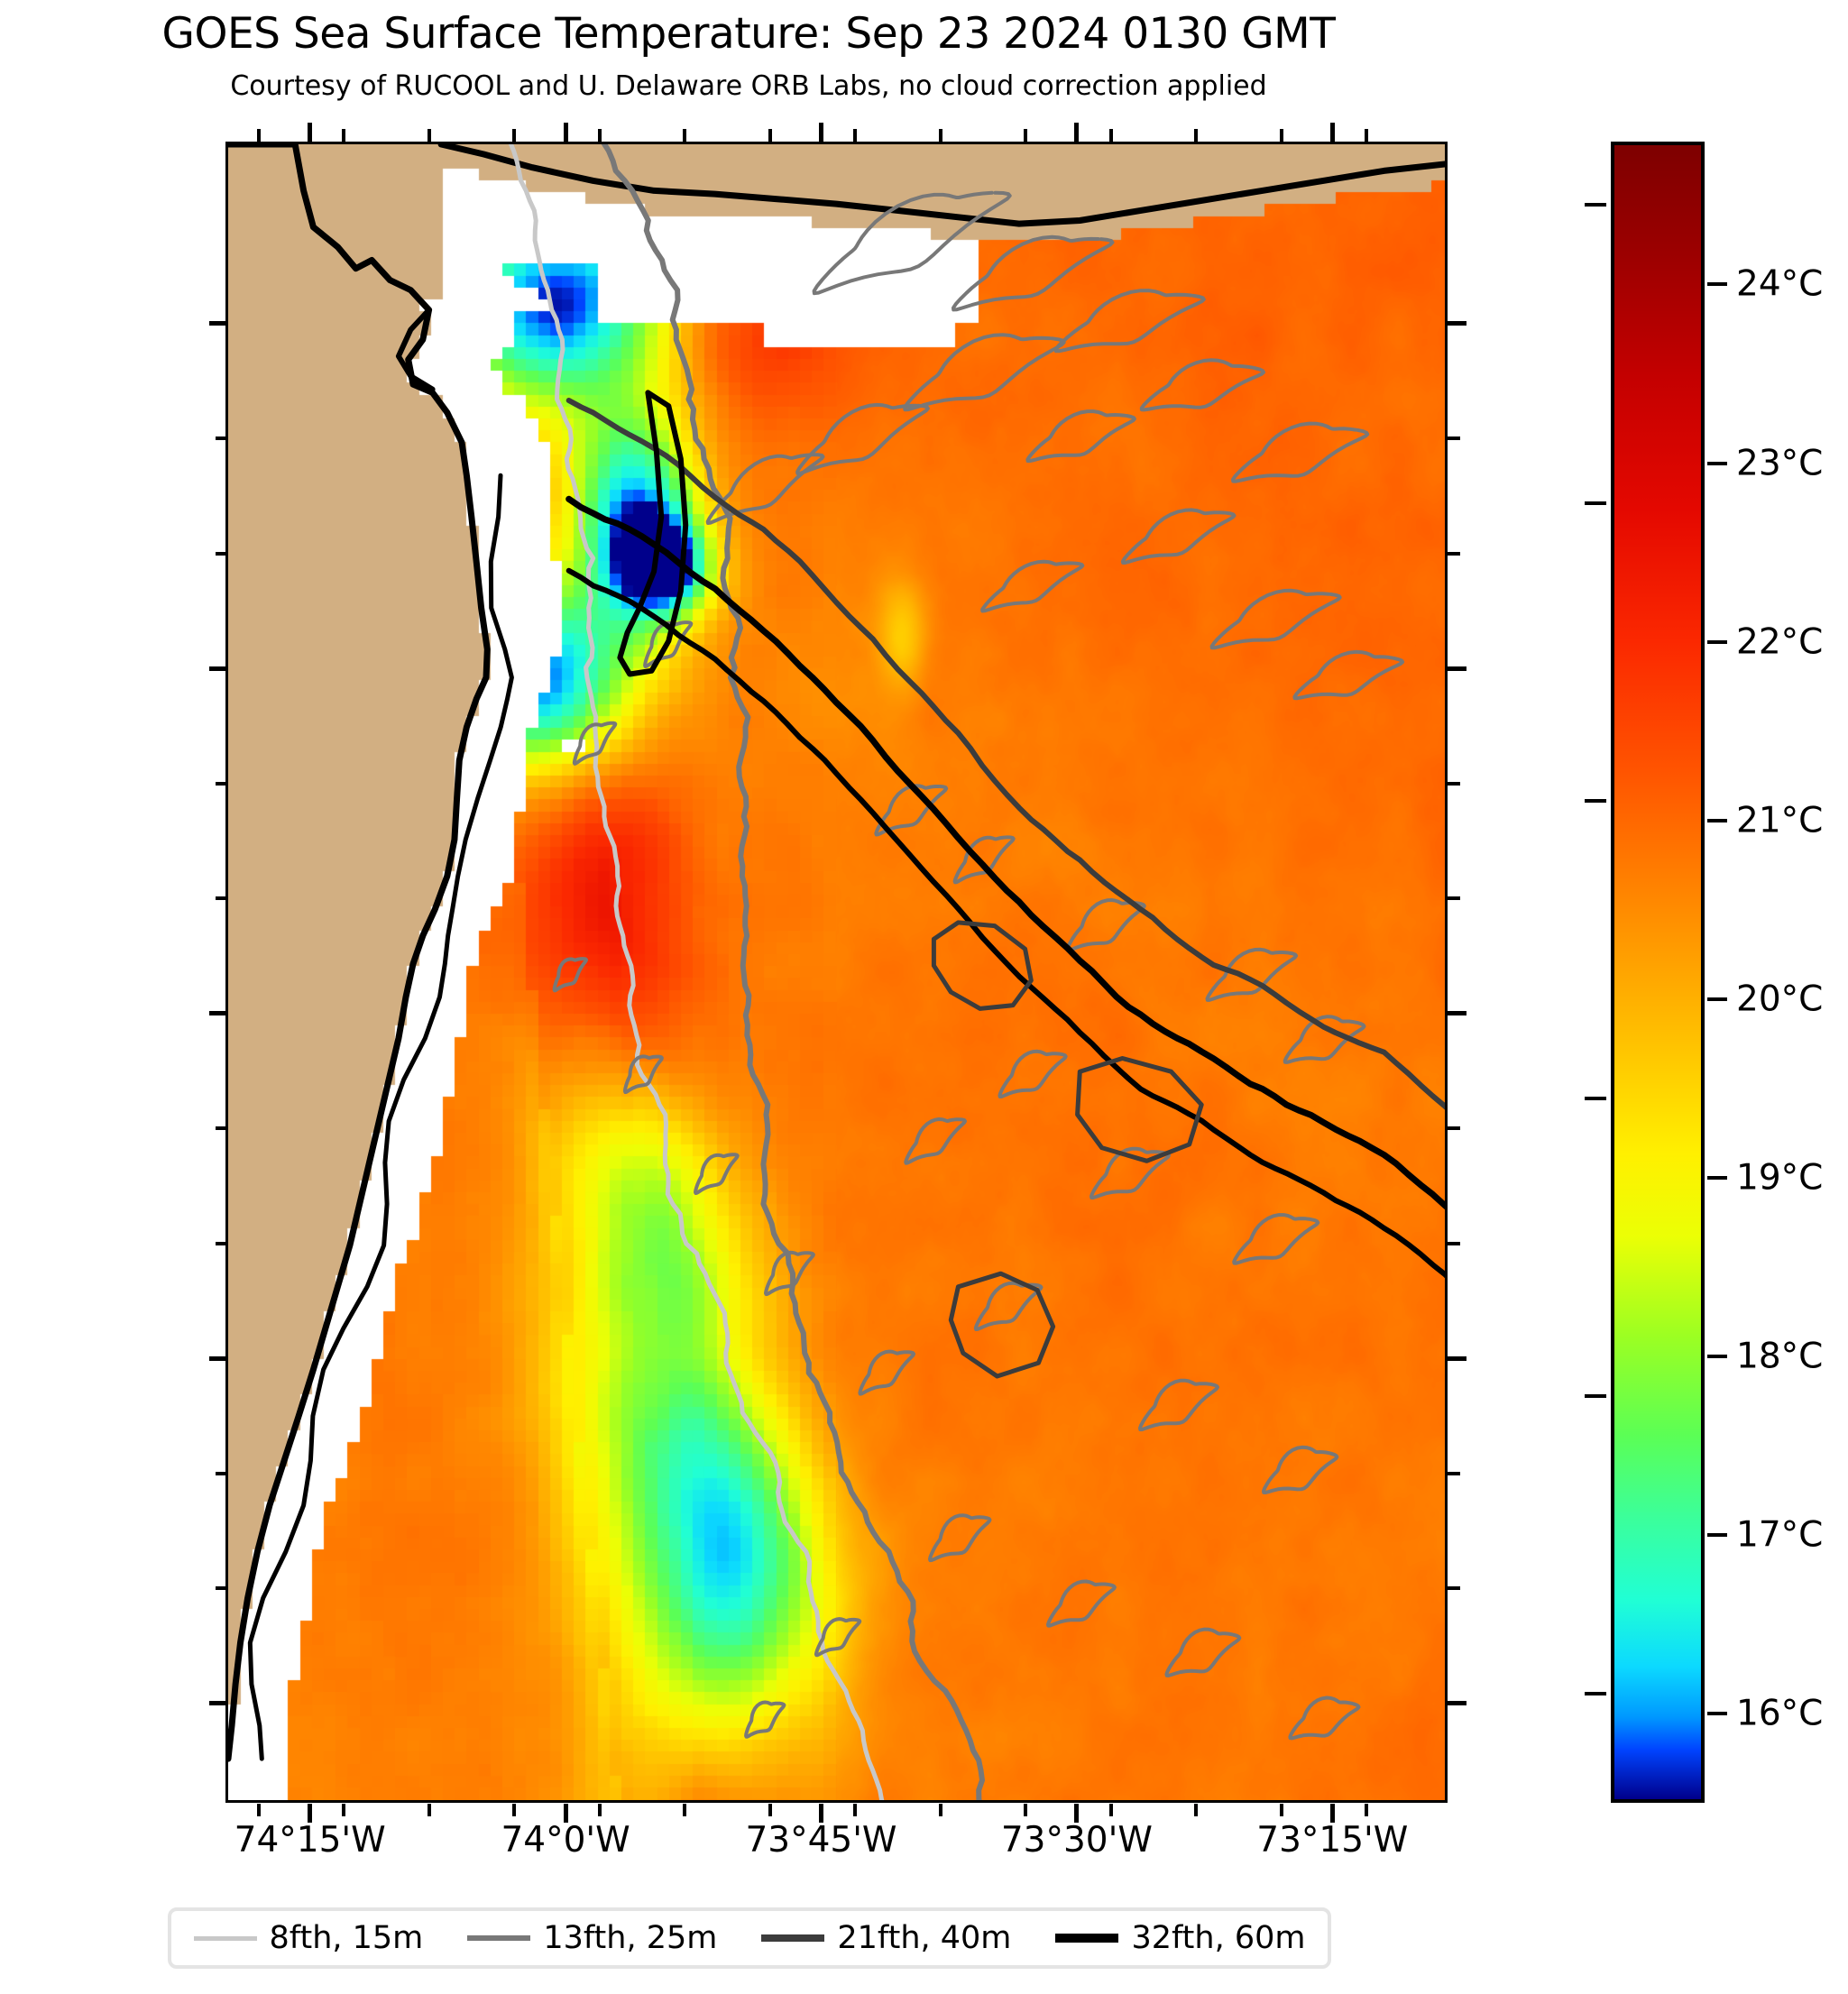  What do you see at coordinates (1076, 1840) in the screenshot?
I see `x-axis-label: 73°30'W` at bounding box center [1076, 1840].